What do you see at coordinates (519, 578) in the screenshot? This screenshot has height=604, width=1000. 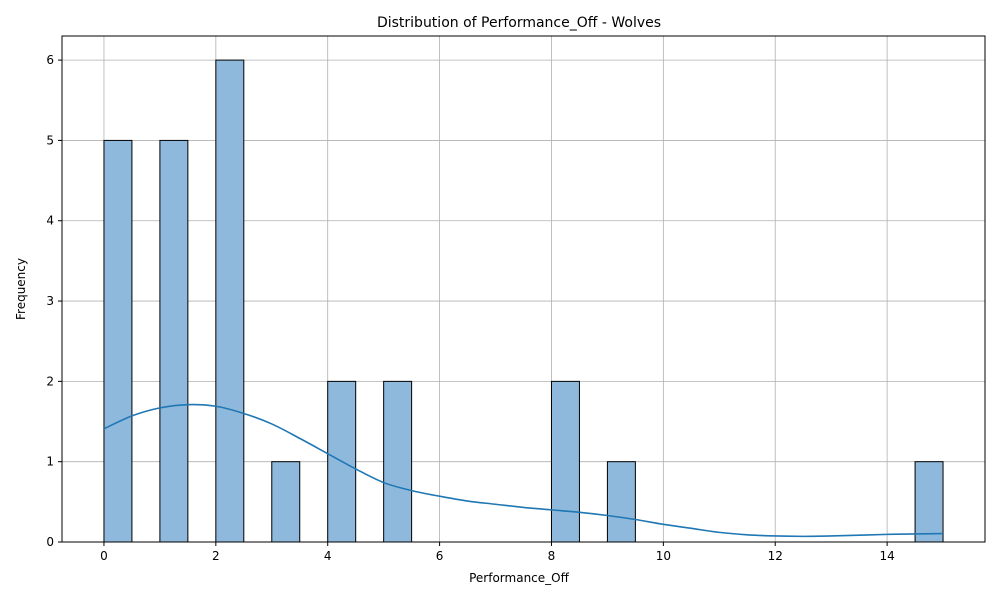 I see `x-axis-label: Performance_Off` at bounding box center [519, 578].